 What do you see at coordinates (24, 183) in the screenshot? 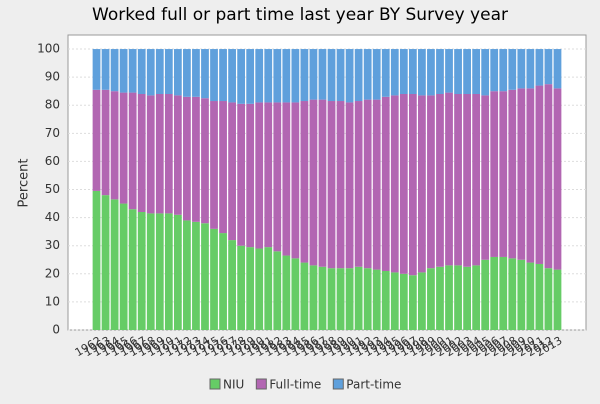
I see `y-axis-label: Percent` at bounding box center [24, 183].